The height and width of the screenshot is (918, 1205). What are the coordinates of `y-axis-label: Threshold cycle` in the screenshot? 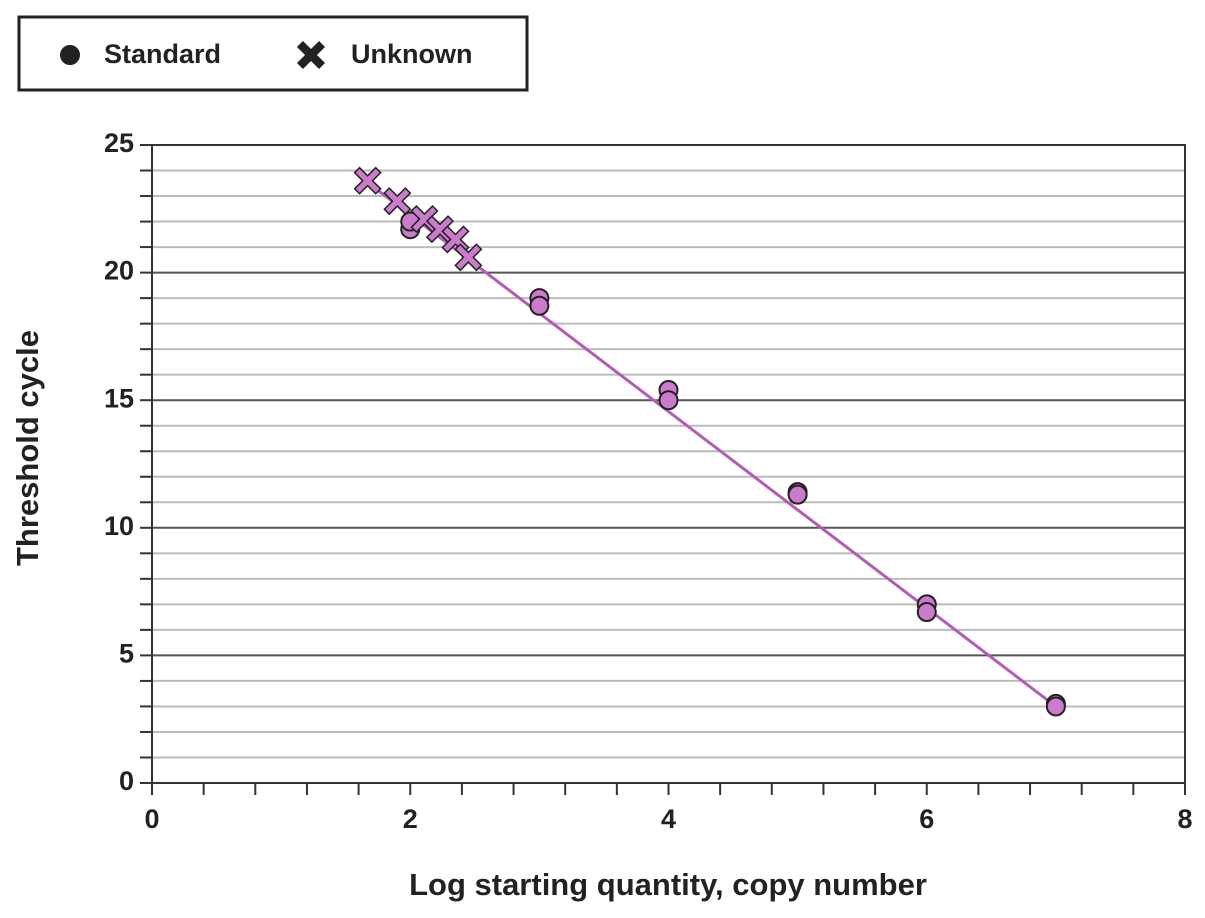 It's located at (27, 448).